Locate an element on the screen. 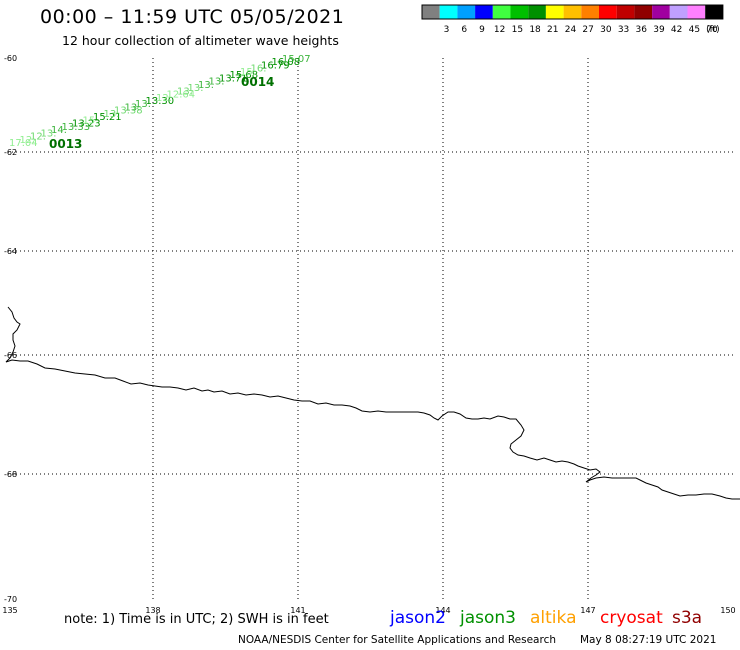  legend-label: (ft) is located at coordinates (713, 30).